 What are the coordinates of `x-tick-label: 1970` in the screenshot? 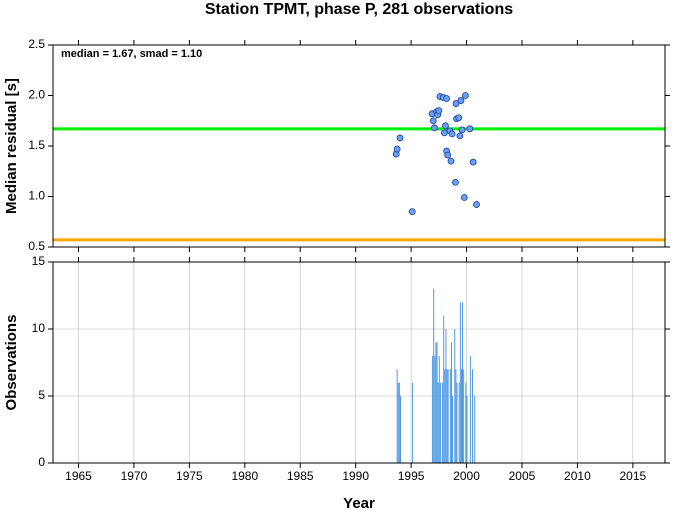 It's located at (134, 476).